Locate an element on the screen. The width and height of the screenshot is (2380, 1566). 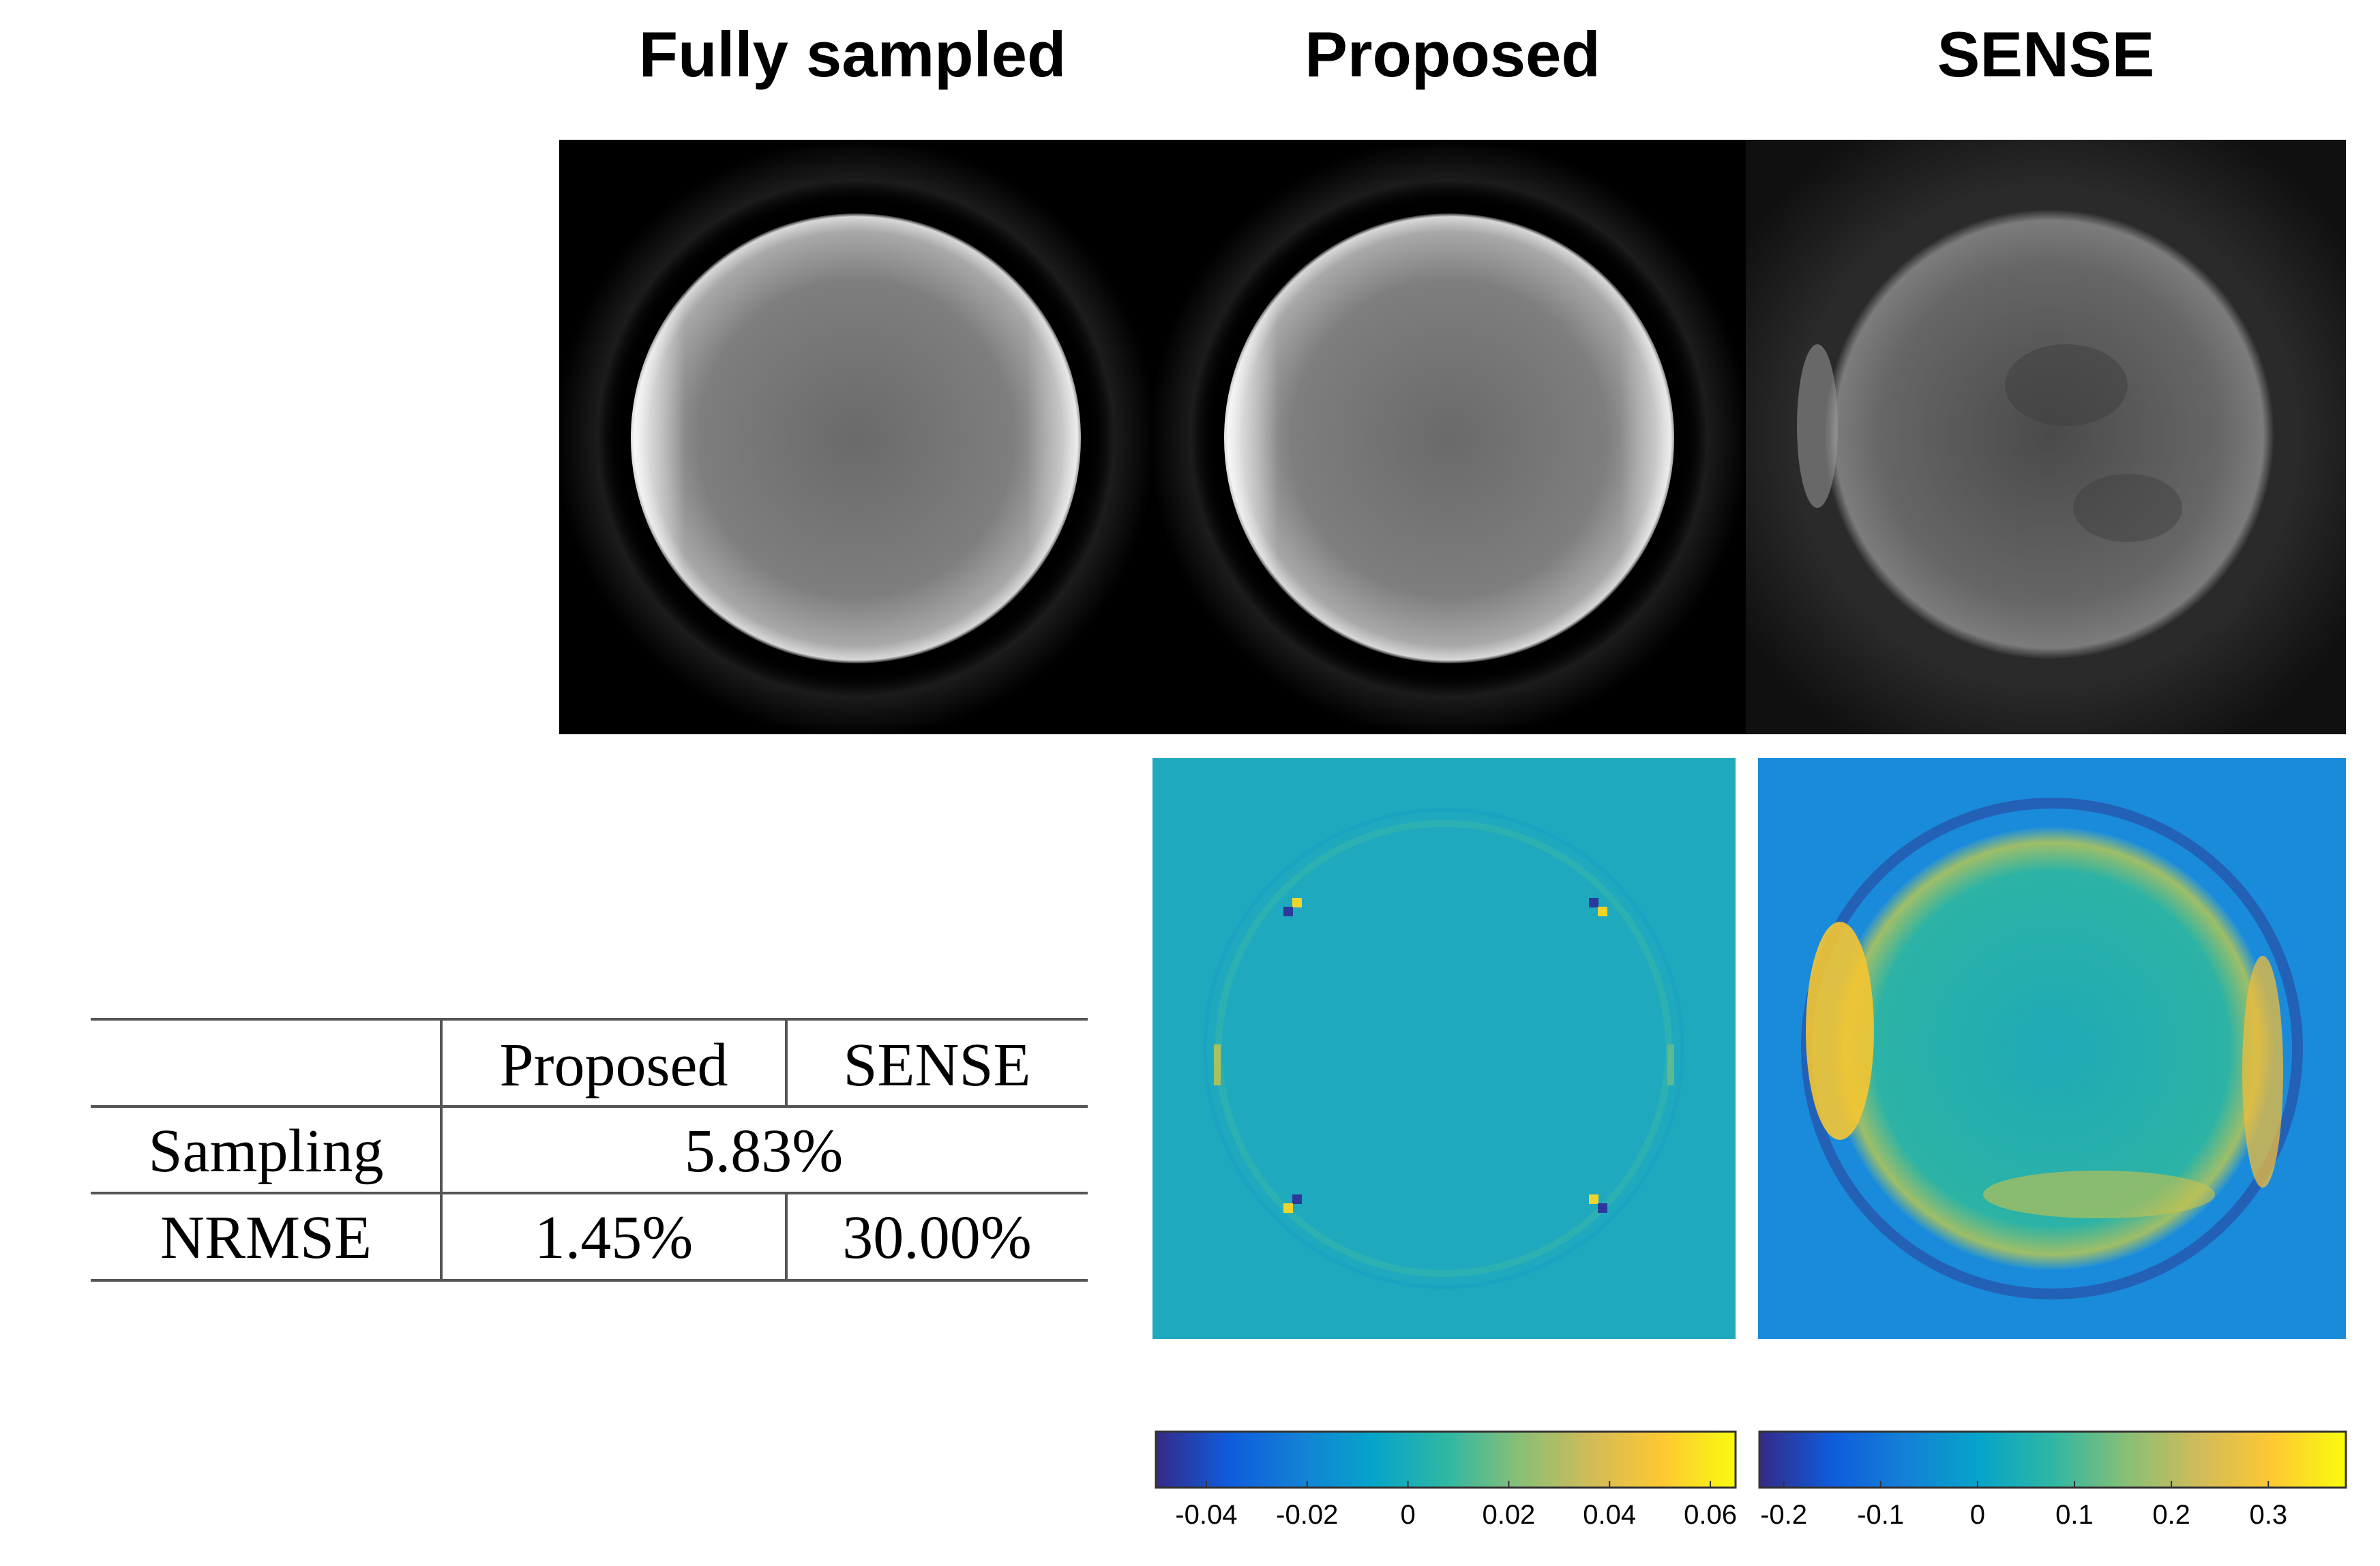
colorbar-proposed-tick-label: 0.06 is located at coordinates (1710, 1515).